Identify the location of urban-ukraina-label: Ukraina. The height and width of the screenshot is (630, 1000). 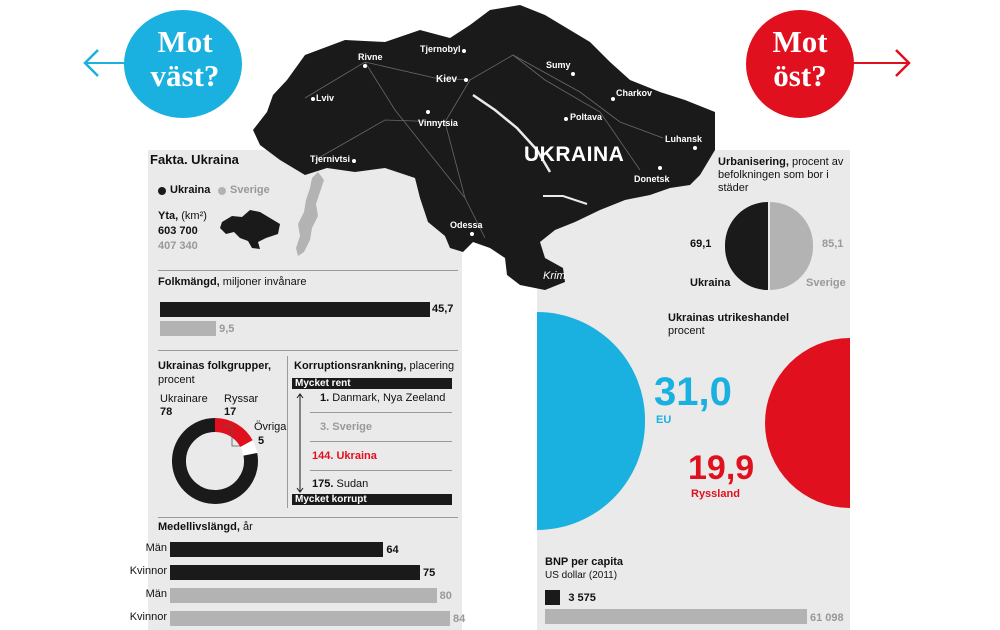
(710, 283).